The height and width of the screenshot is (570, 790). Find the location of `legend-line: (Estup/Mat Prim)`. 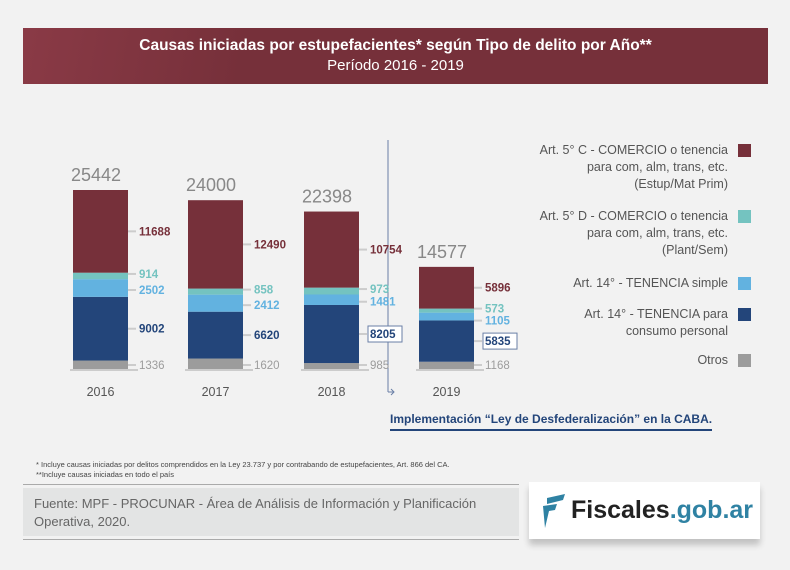

legend-line: (Estup/Mat Prim) is located at coordinates (681, 184).